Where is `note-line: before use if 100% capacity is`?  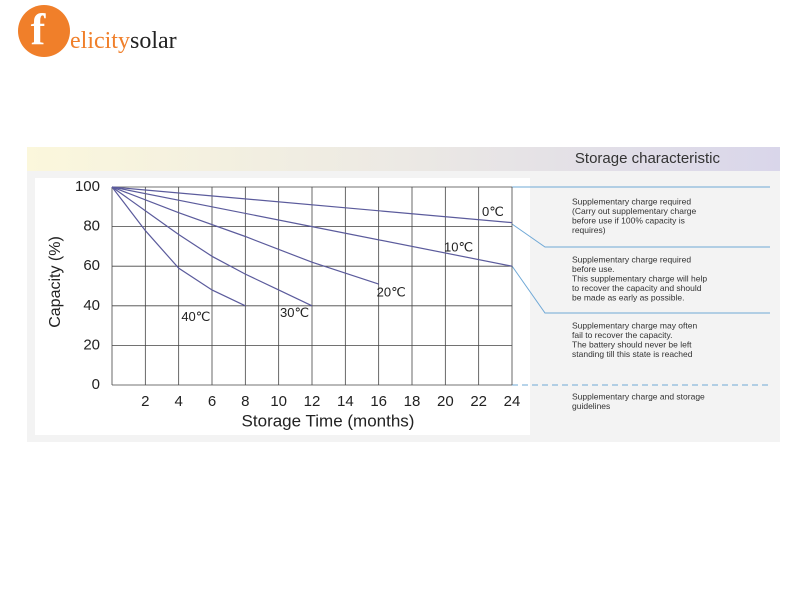
note-line: before use if 100% capacity is is located at coordinates (628, 220).